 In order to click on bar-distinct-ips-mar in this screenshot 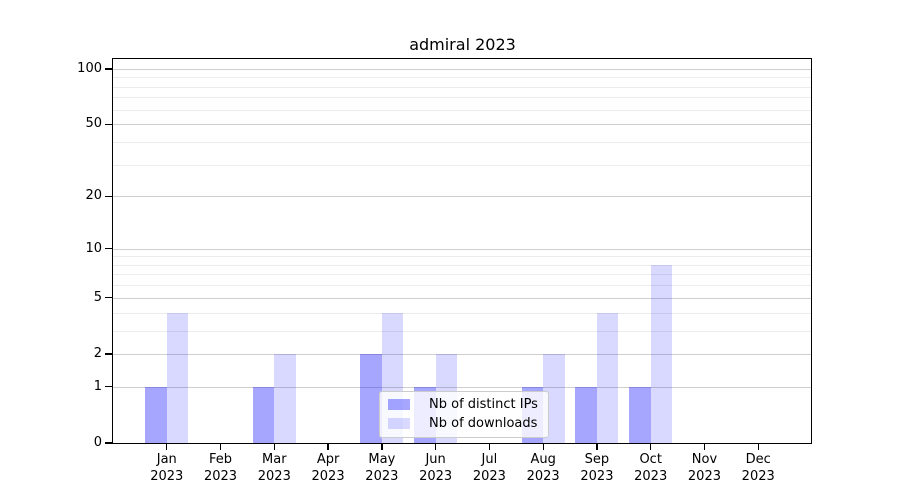, I will do `click(263, 414)`.